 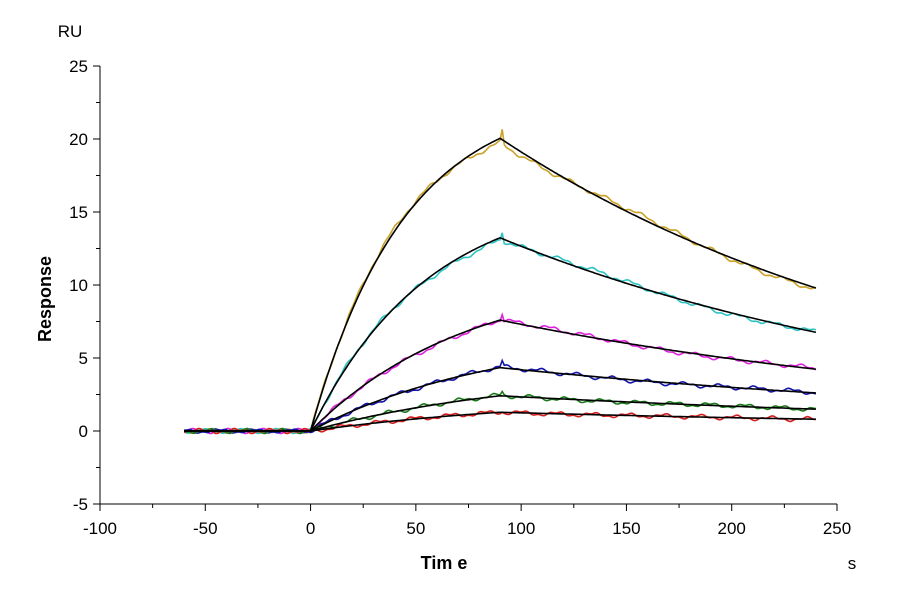 What do you see at coordinates (521, 528) in the screenshot?
I see `x-tick-label: 100` at bounding box center [521, 528].